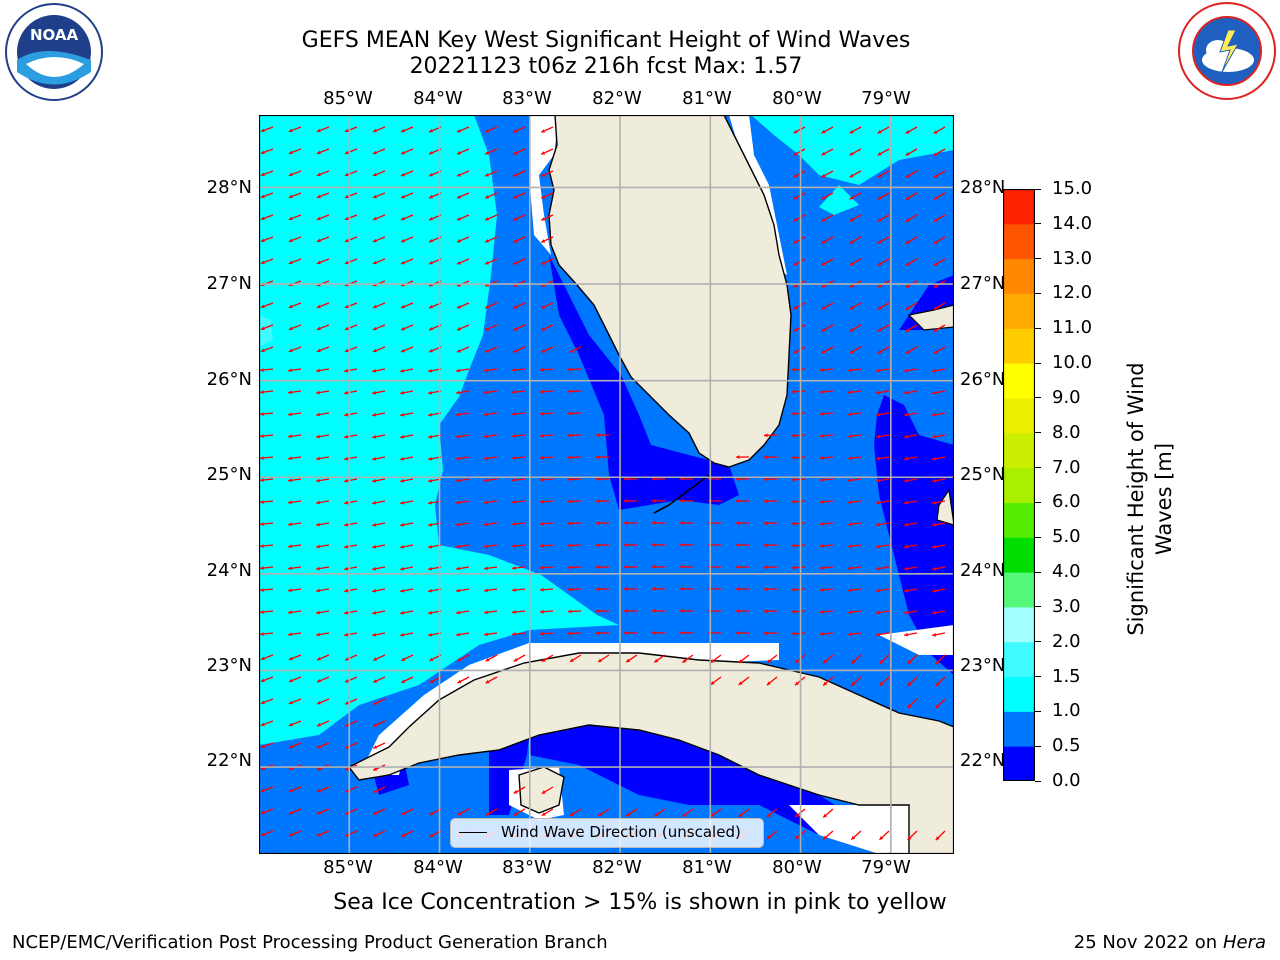 The image size is (1280, 960). Describe the element at coordinates (839, 200) in the screenshot. I see `ocean-1.0-1.5-patch` at that location.